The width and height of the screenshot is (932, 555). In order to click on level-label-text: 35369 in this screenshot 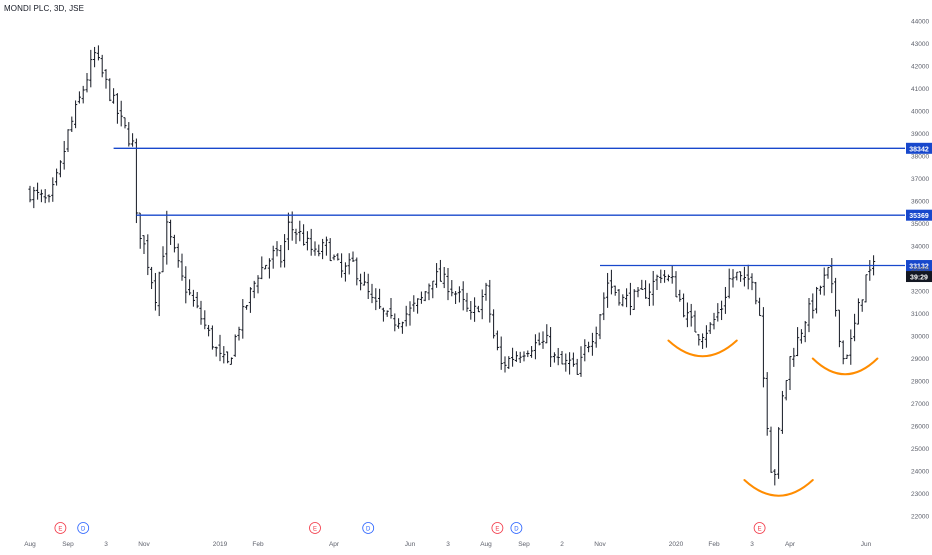, I will do `click(919, 216)`.